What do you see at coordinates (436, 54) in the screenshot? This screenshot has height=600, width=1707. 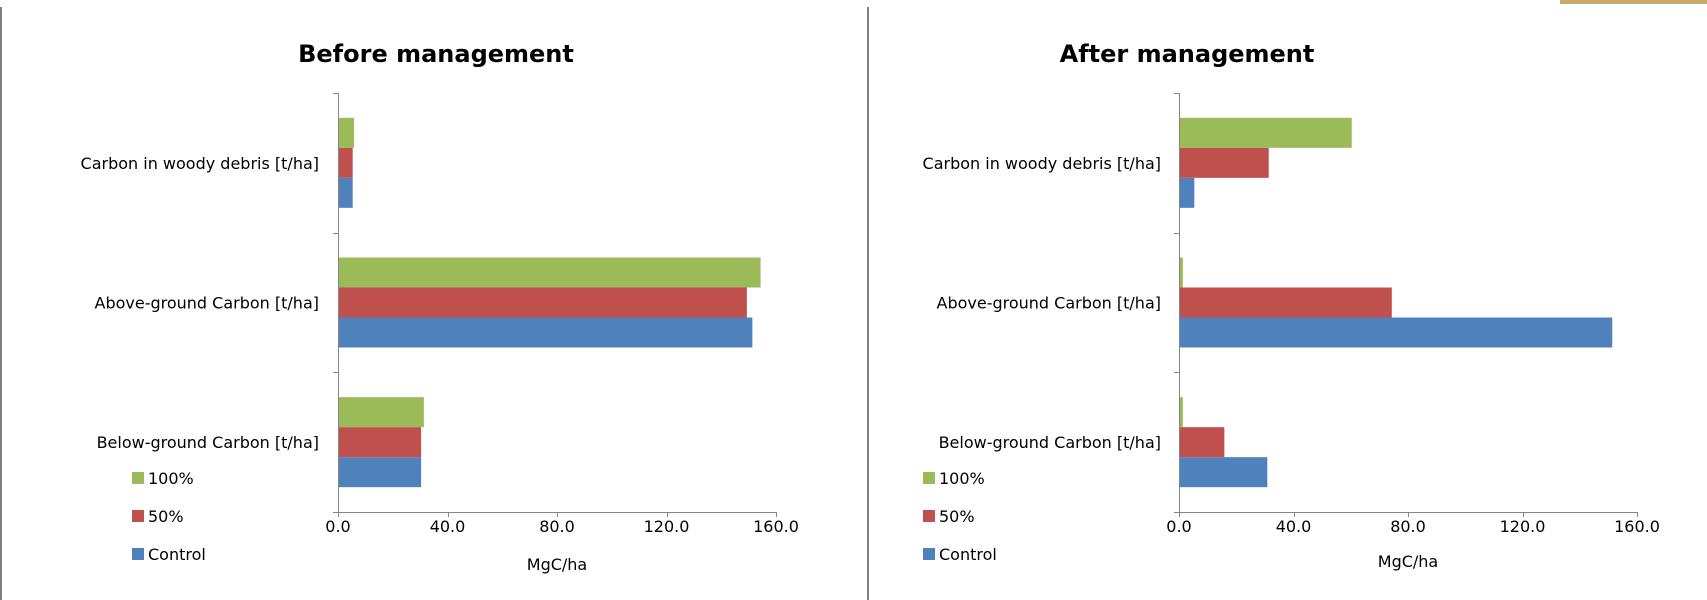 I see `chart-title: Before management` at bounding box center [436, 54].